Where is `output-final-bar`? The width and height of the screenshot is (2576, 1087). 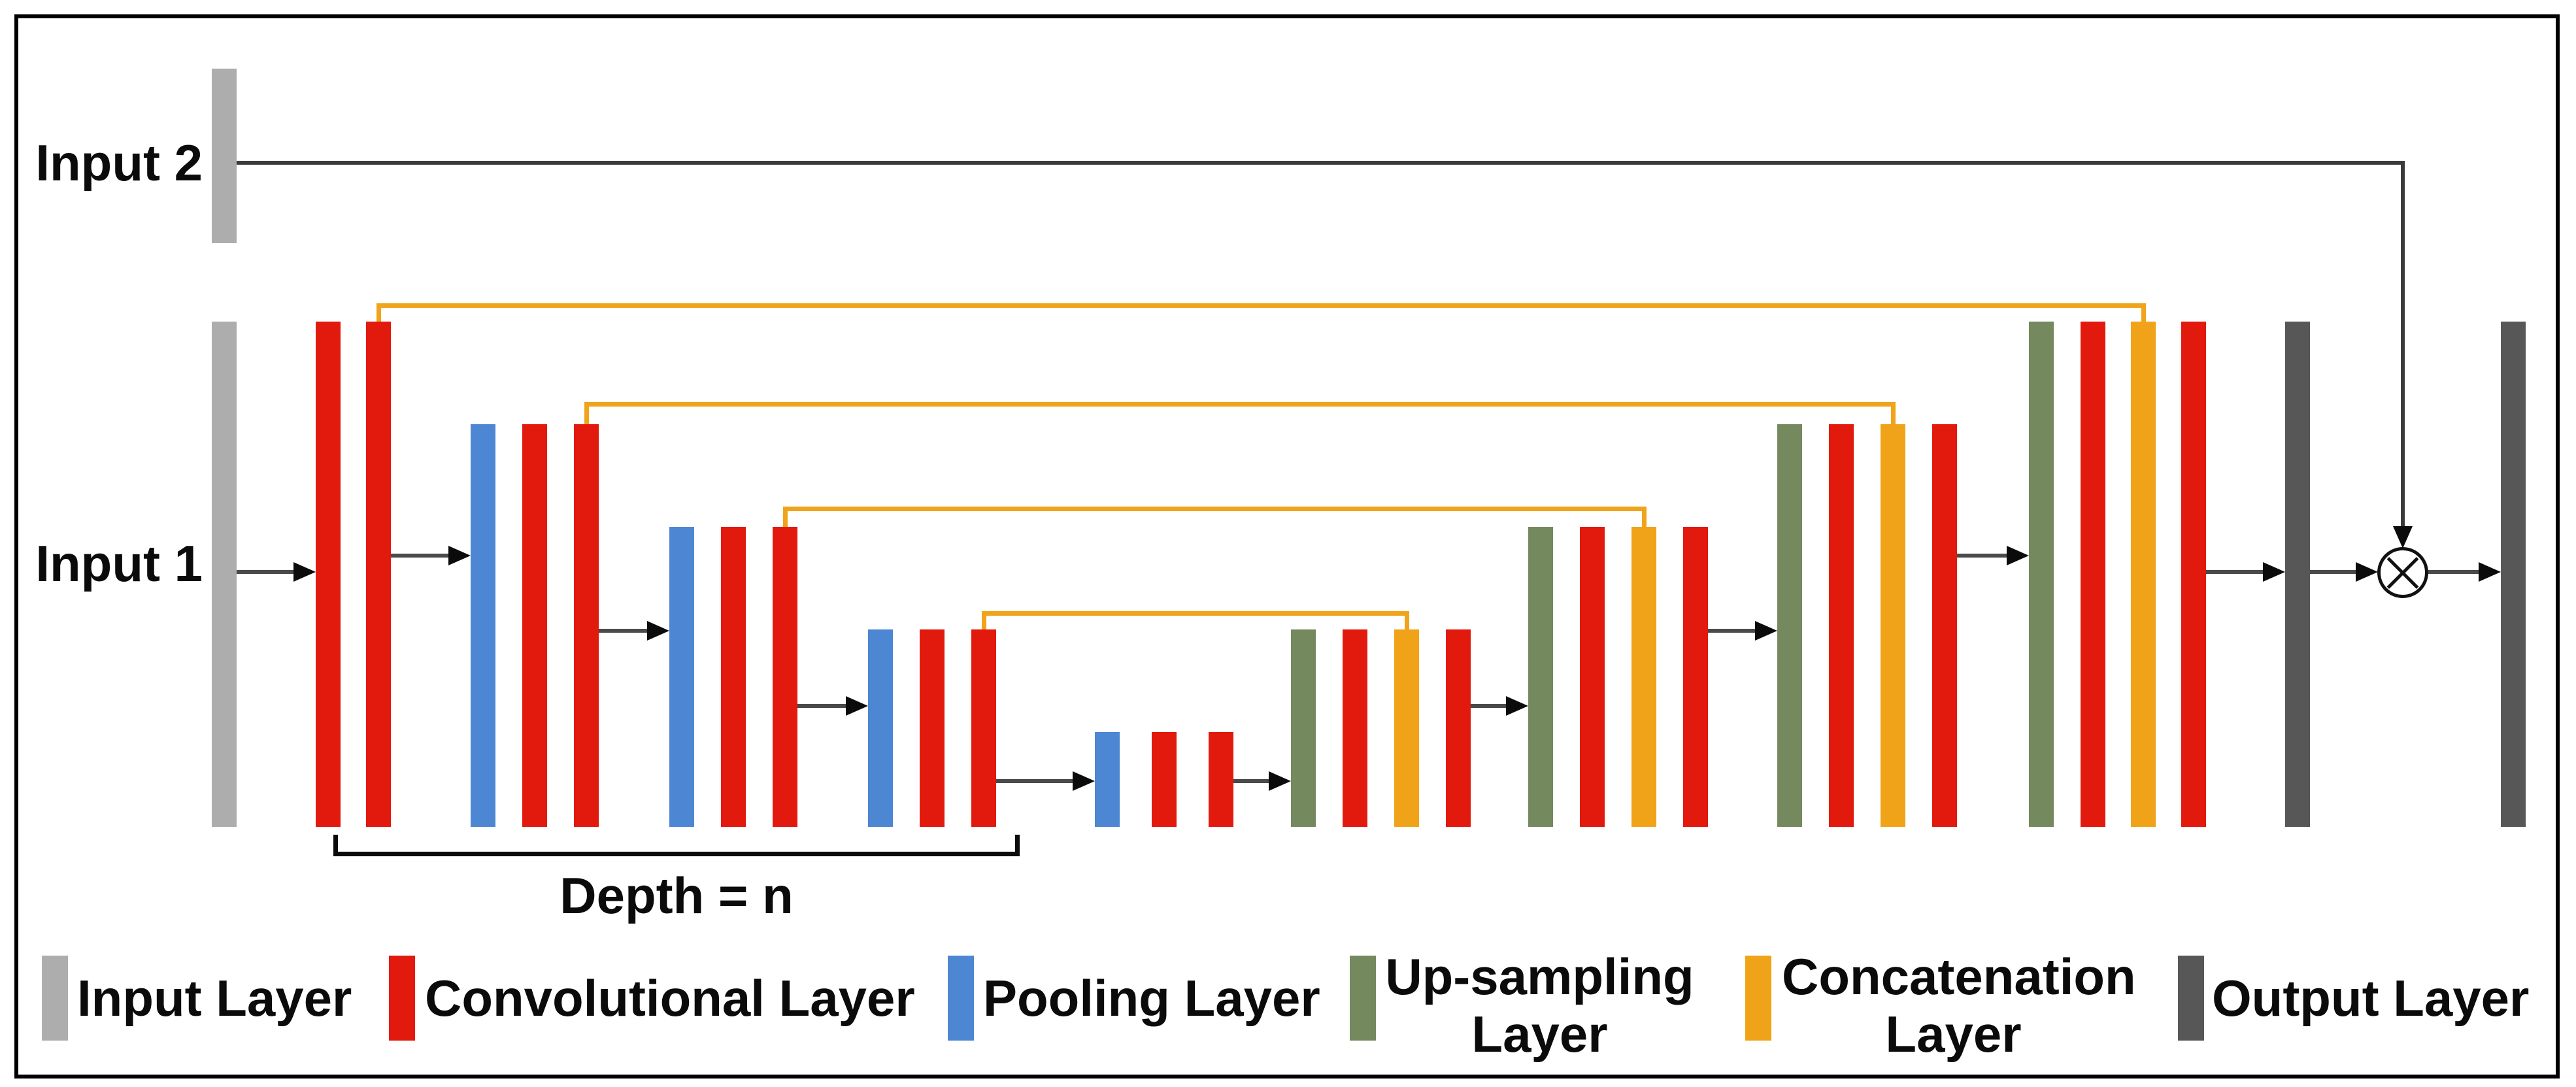
output-final-bar is located at coordinates (2513, 574).